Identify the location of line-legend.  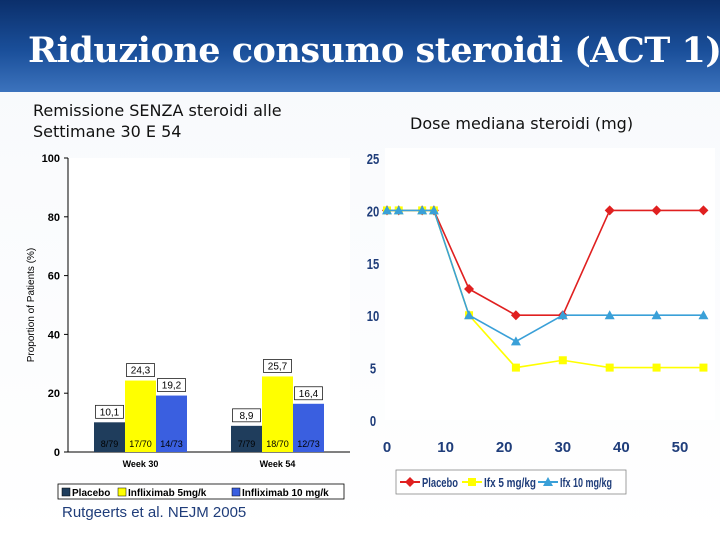
(511, 482).